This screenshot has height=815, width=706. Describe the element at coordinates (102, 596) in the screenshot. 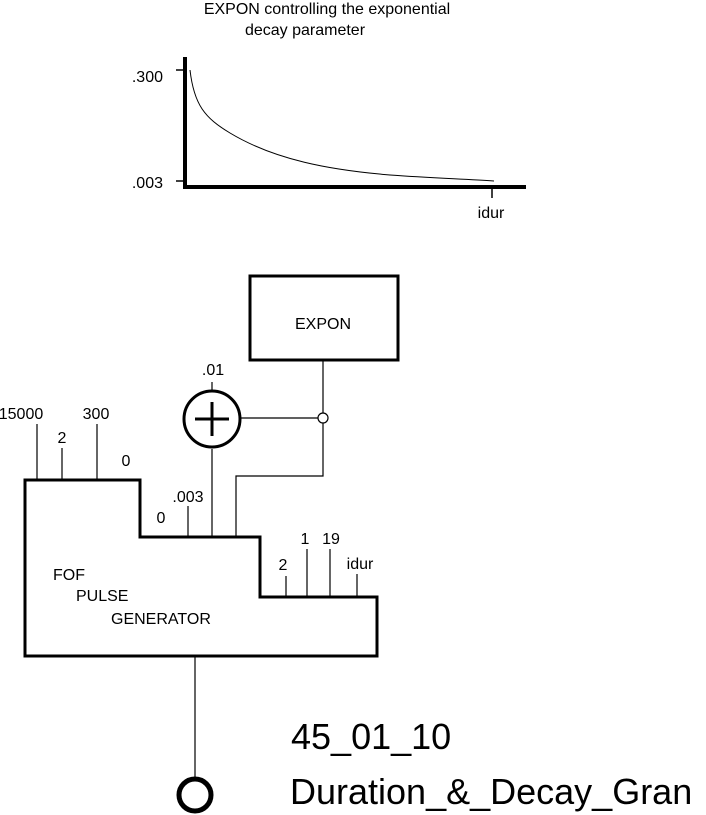

I see `fof-label-line2: PULSE` at that location.